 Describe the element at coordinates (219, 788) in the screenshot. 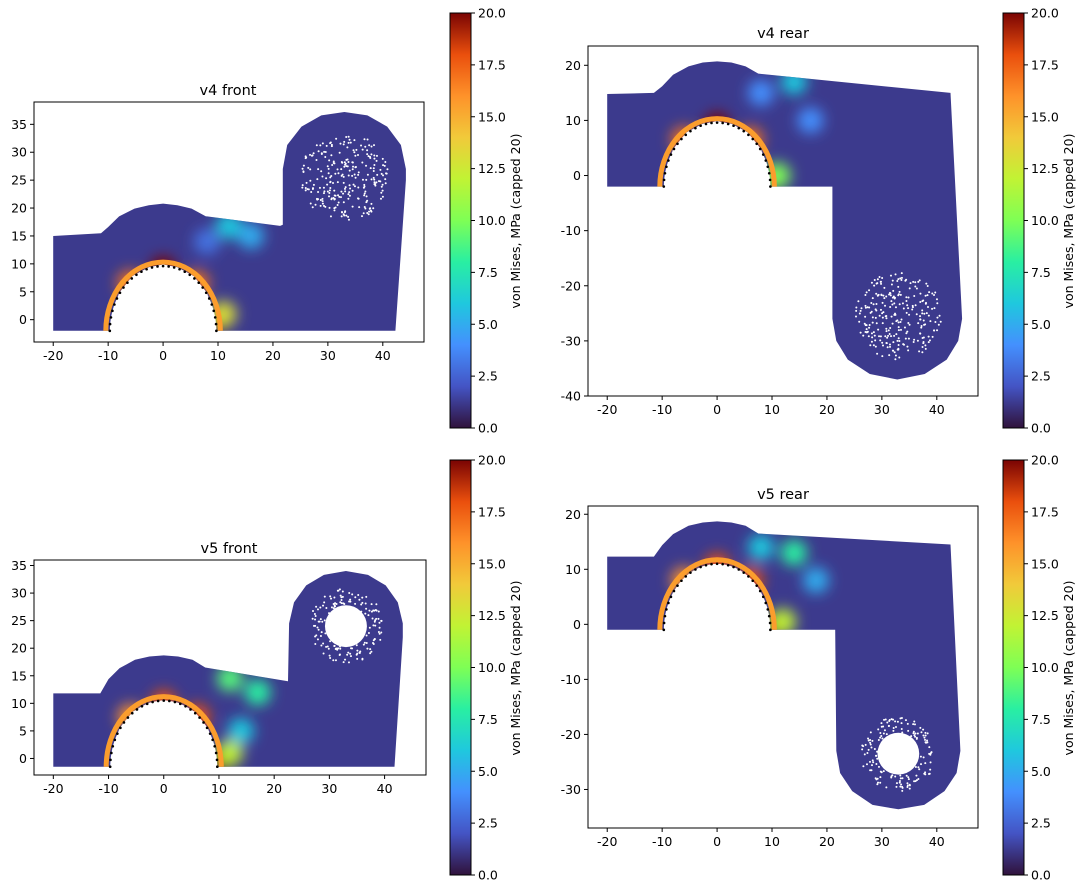

I see `x-tick-label: 10` at that location.